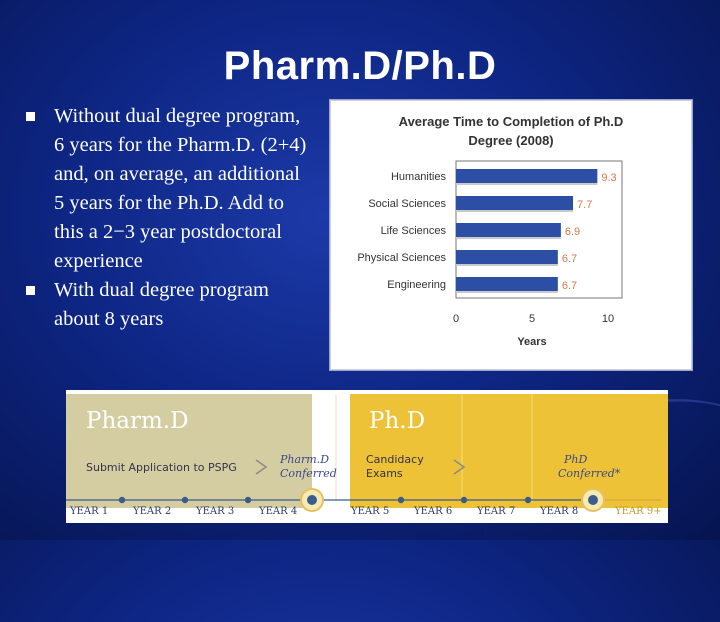  What do you see at coordinates (369, 511) in the screenshot?
I see `year-label: YEAR 5` at bounding box center [369, 511].